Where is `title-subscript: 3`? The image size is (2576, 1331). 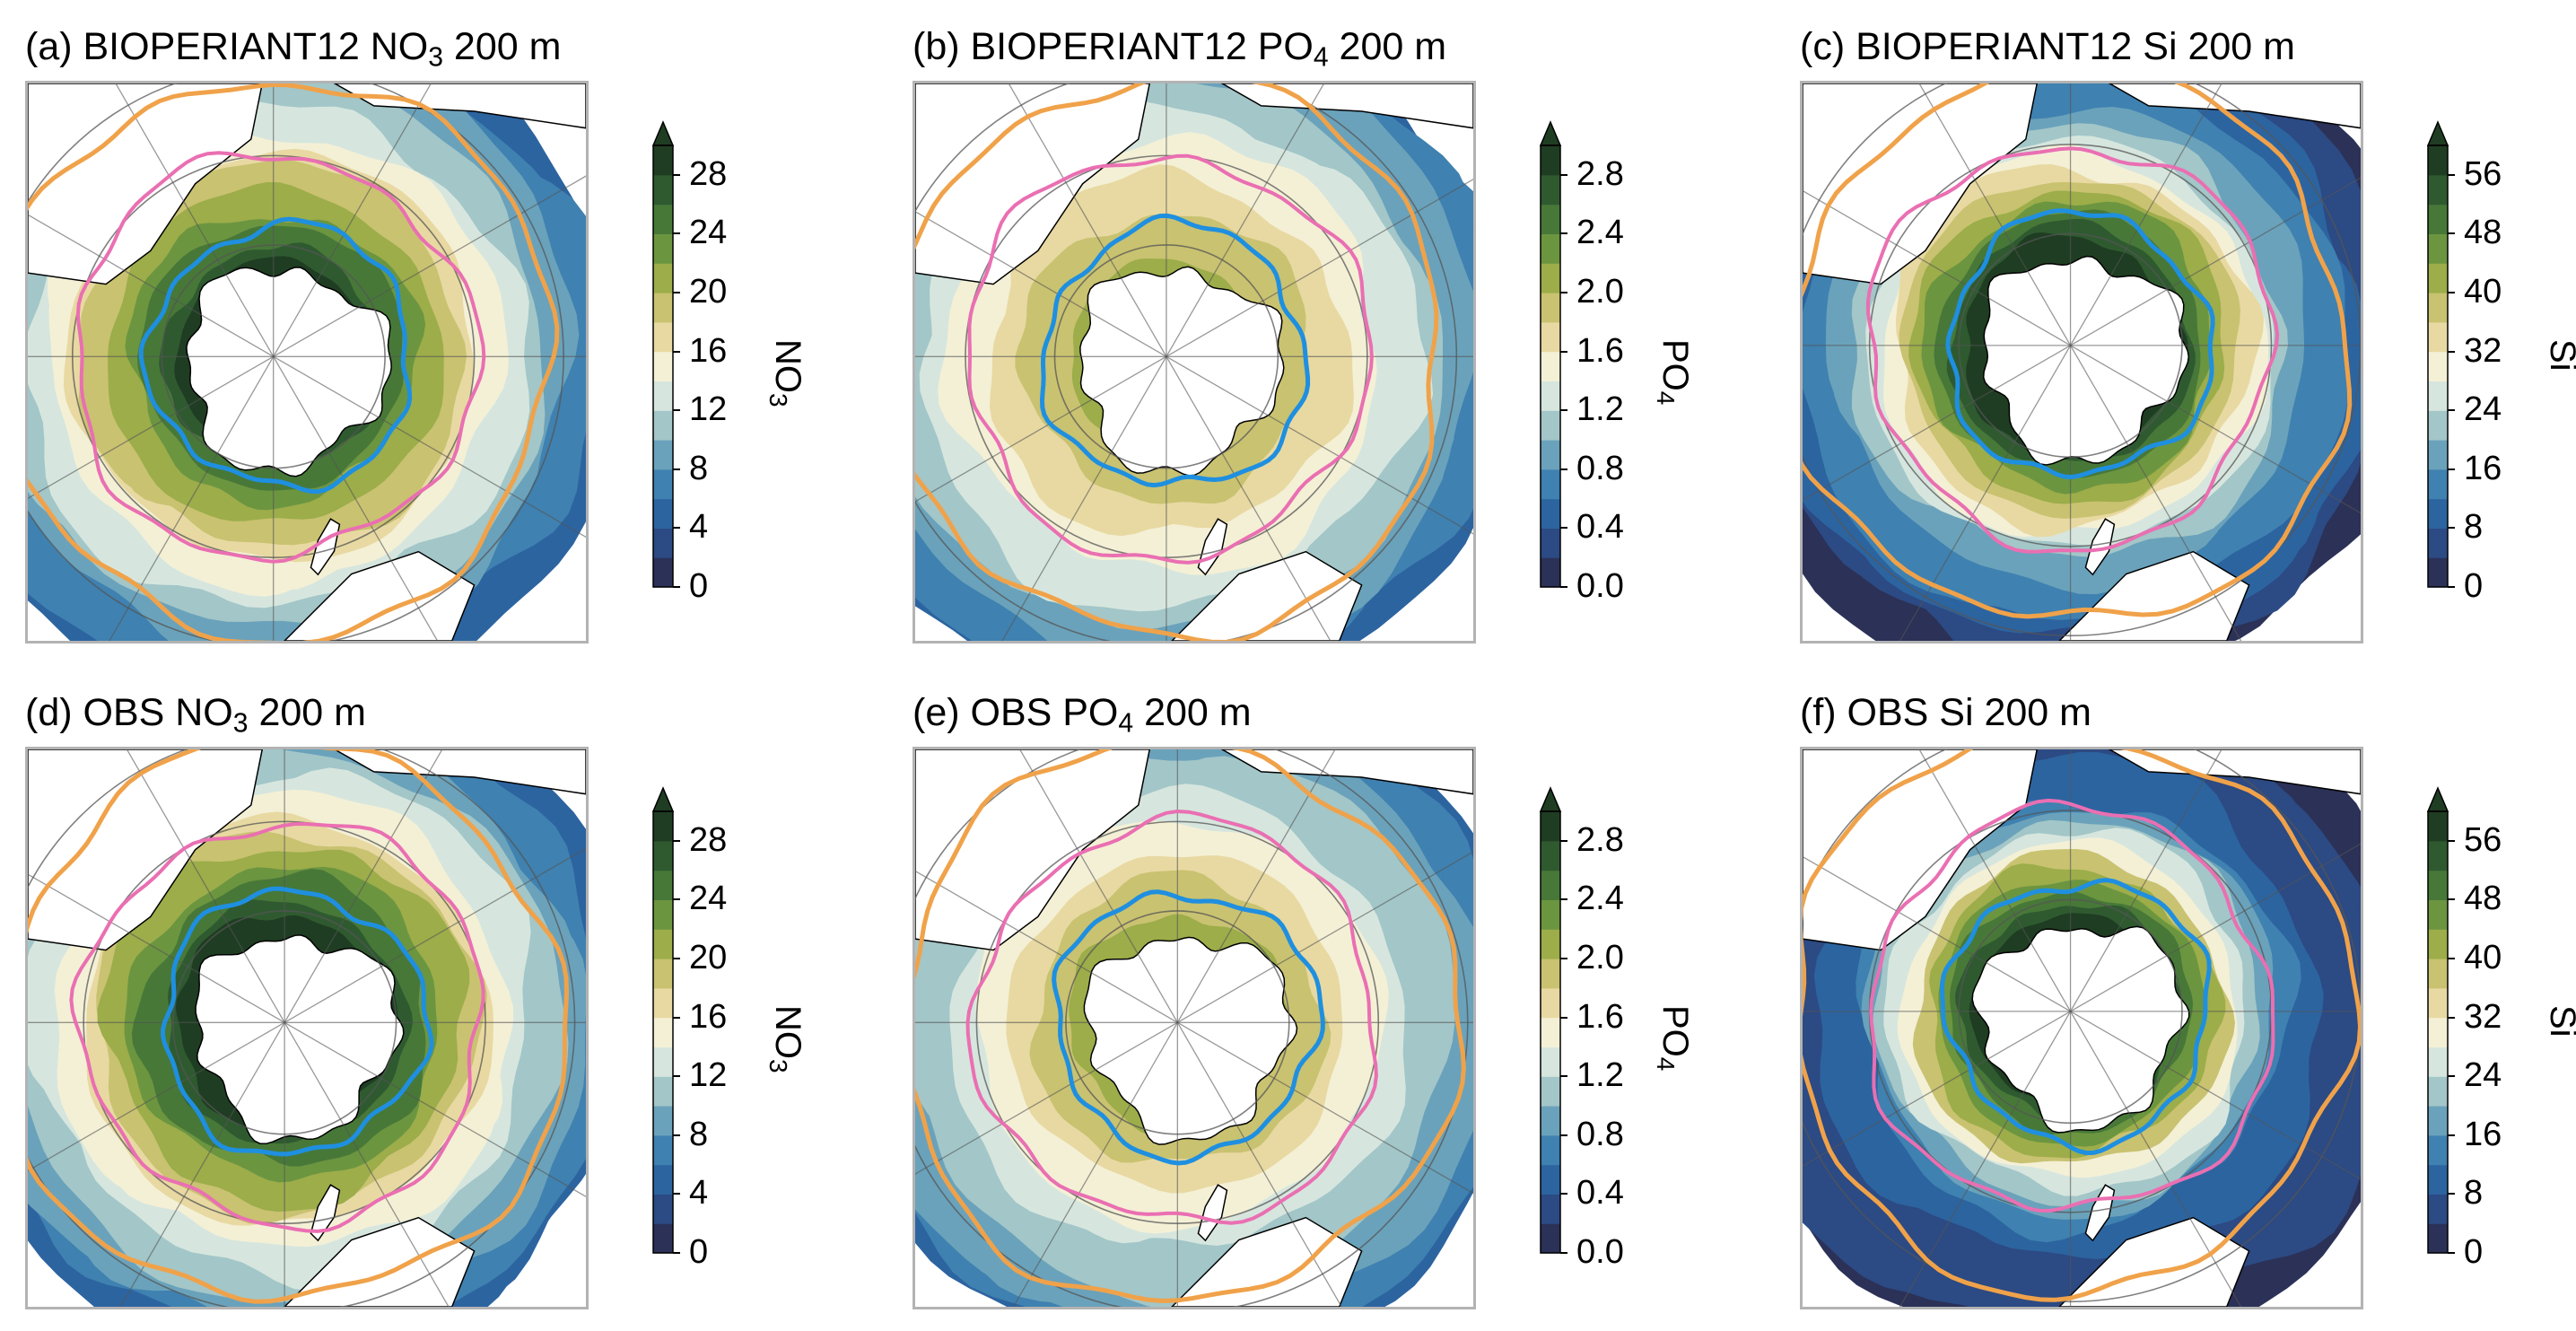 title-subscript: 3 is located at coordinates (436, 58).